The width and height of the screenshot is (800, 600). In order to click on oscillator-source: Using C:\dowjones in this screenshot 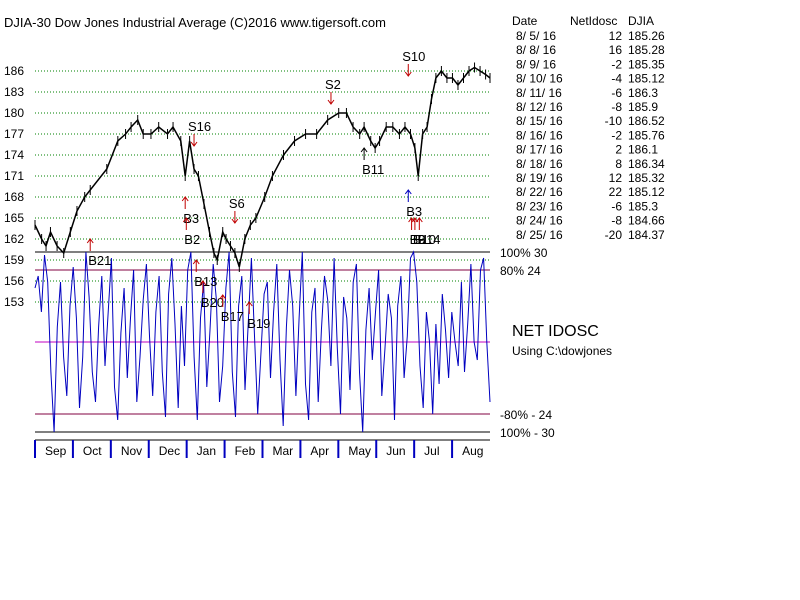, I will do `click(562, 351)`.